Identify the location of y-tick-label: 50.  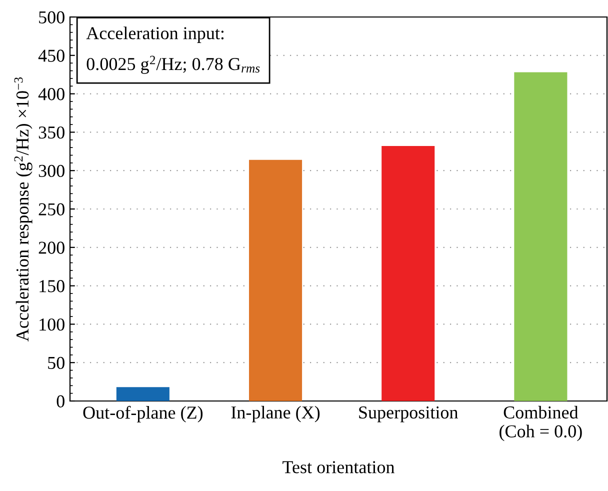
(56, 363).